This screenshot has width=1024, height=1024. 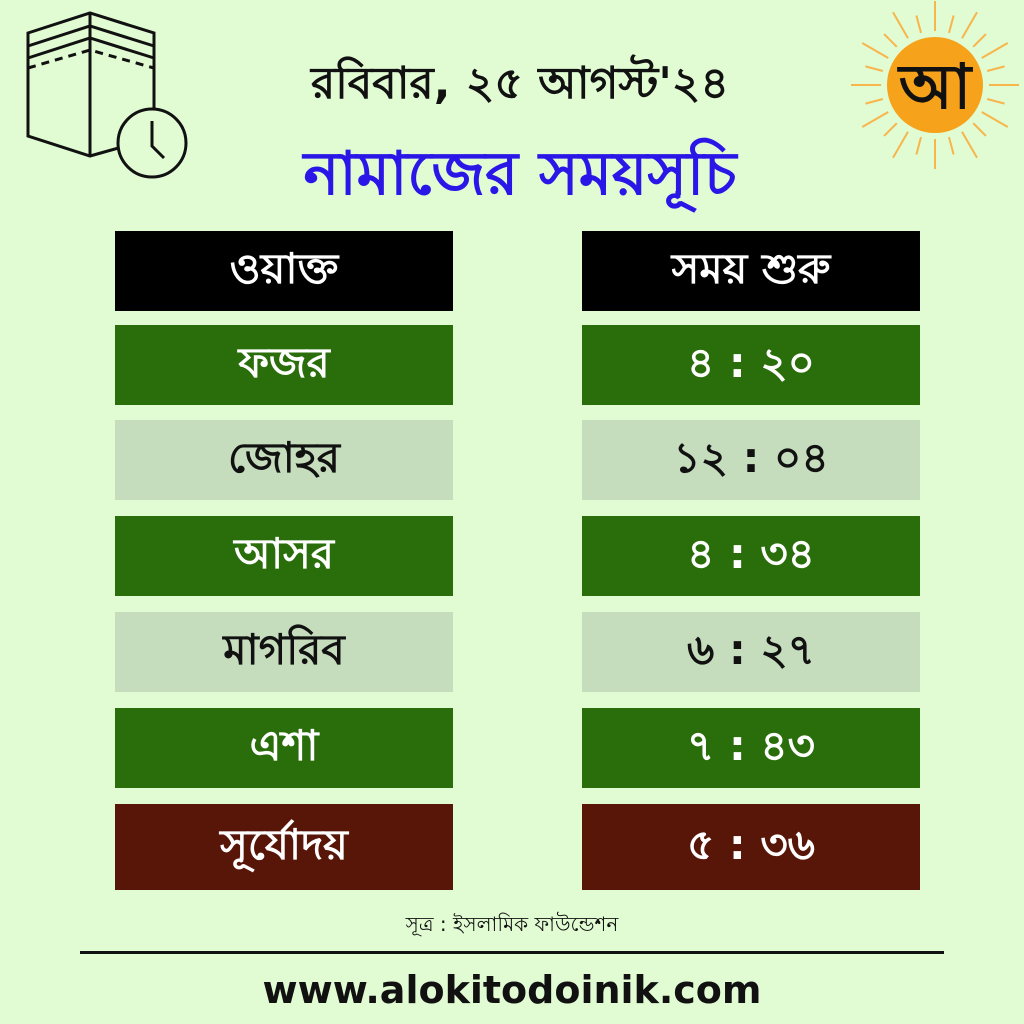 What do you see at coordinates (520, 83) in the screenshot?
I see `date-heading: রবিবার, ২৫ আগস্ট'২৪` at bounding box center [520, 83].